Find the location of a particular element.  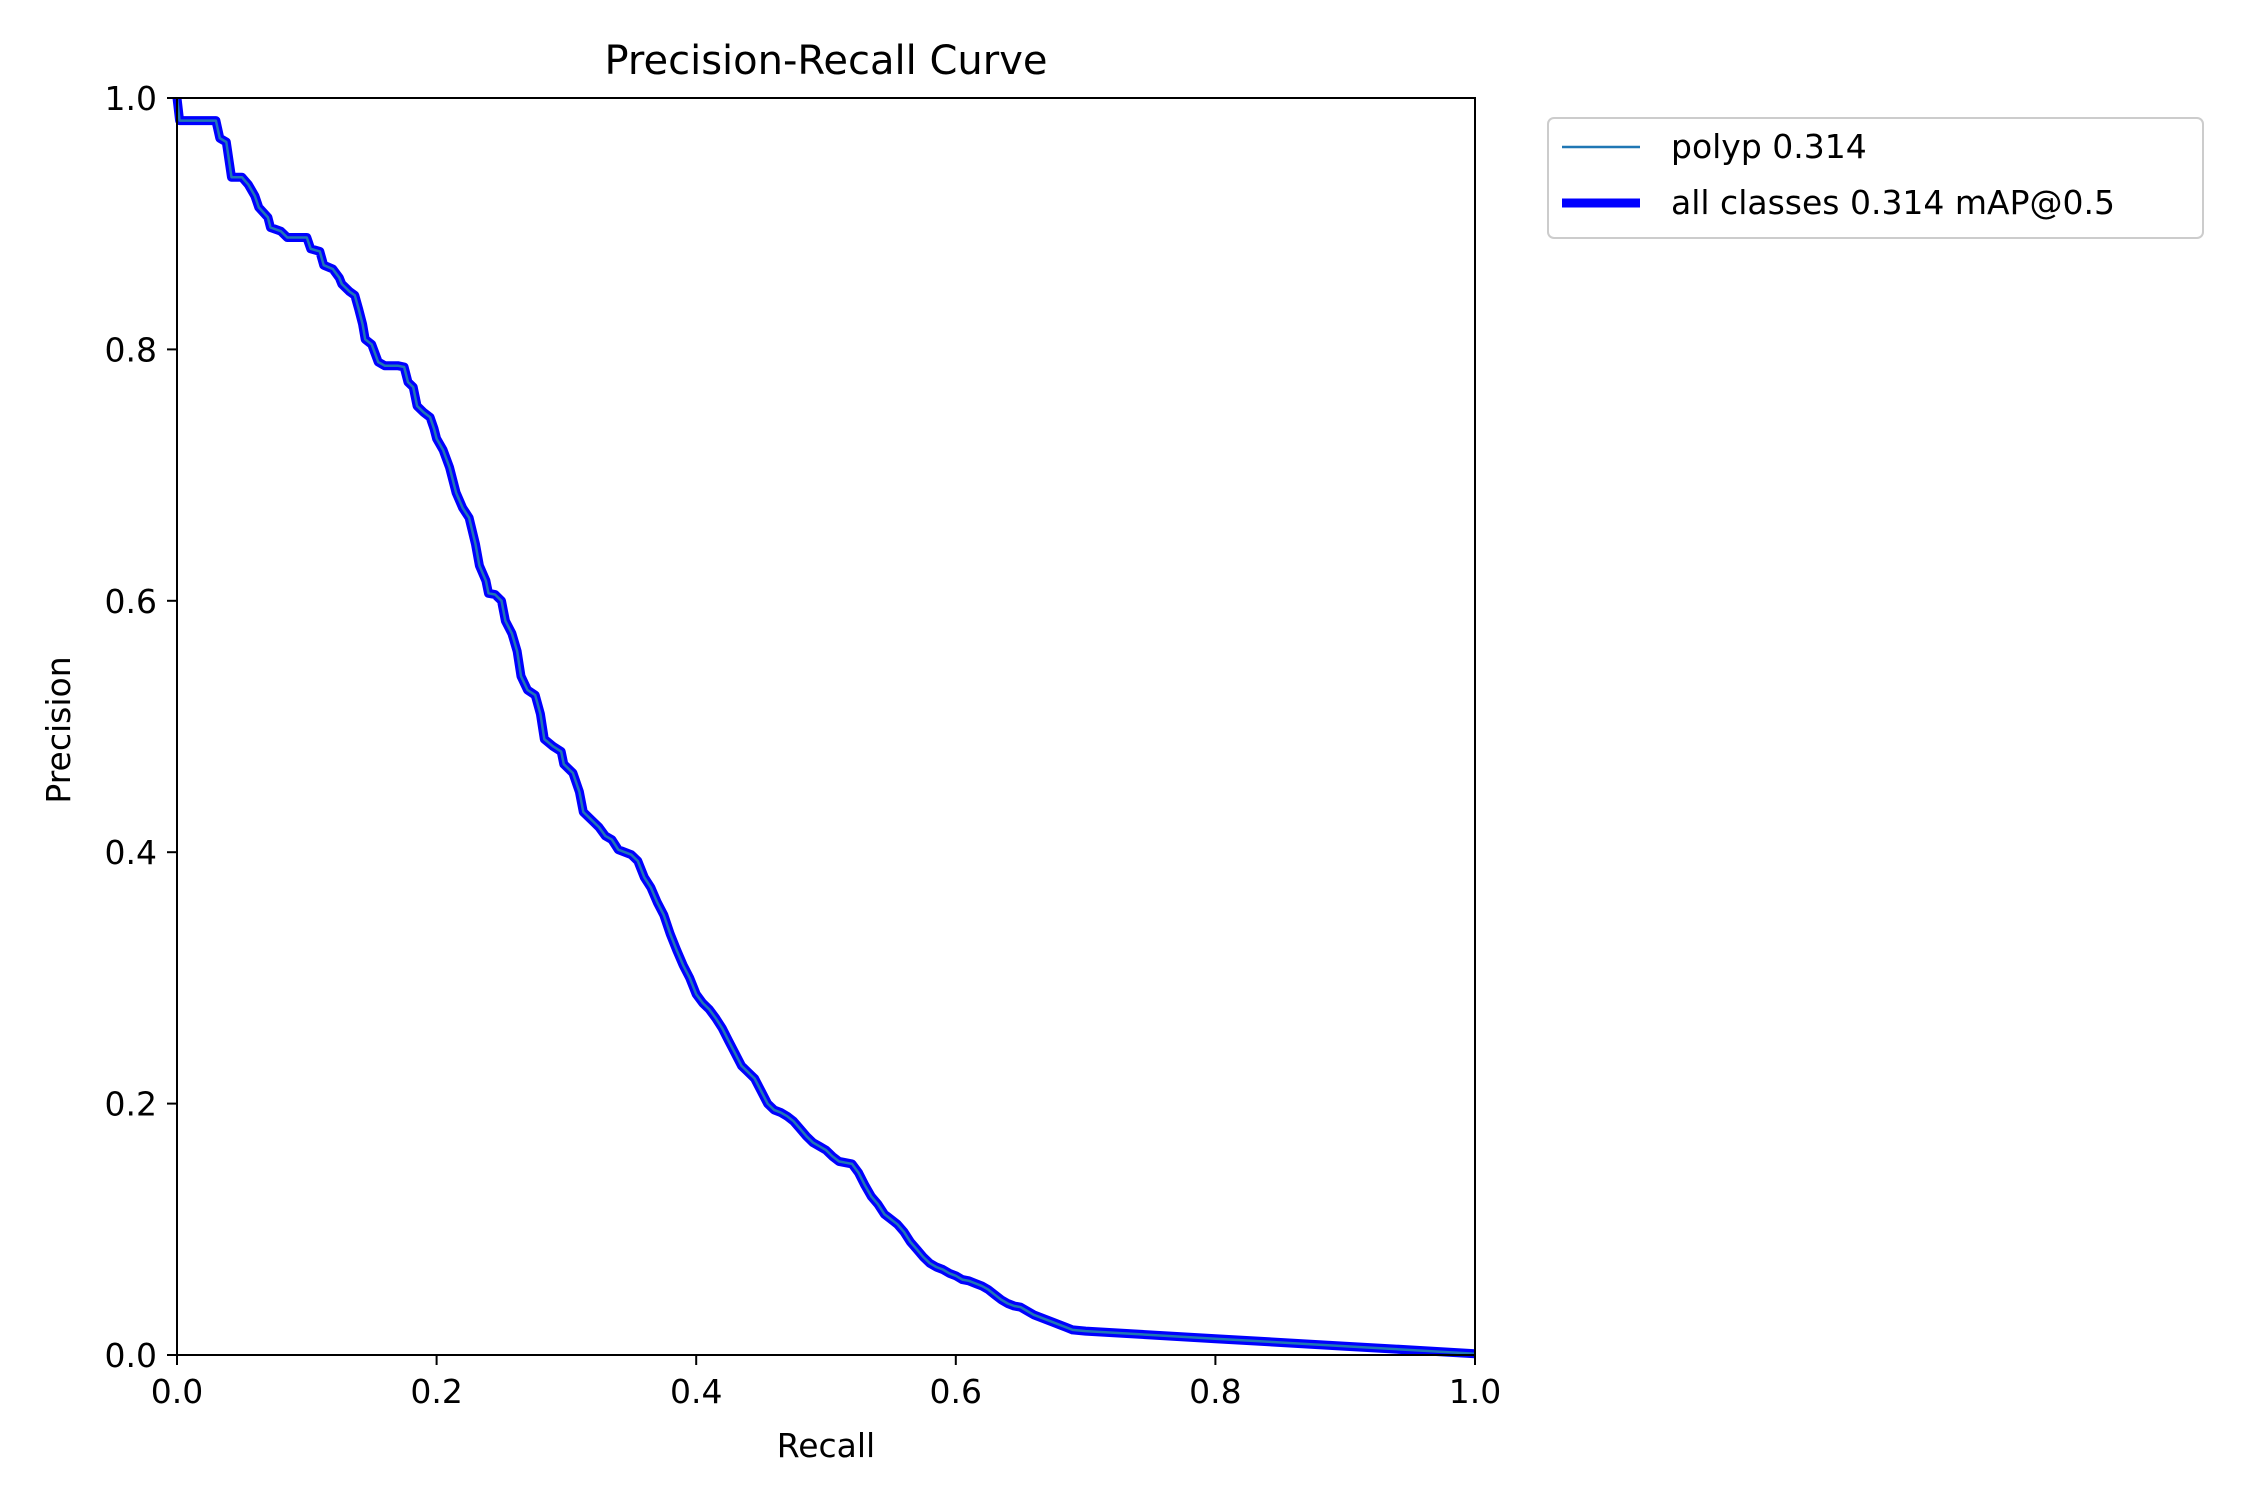

y-axis-label: Precision is located at coordinates (58, 729).